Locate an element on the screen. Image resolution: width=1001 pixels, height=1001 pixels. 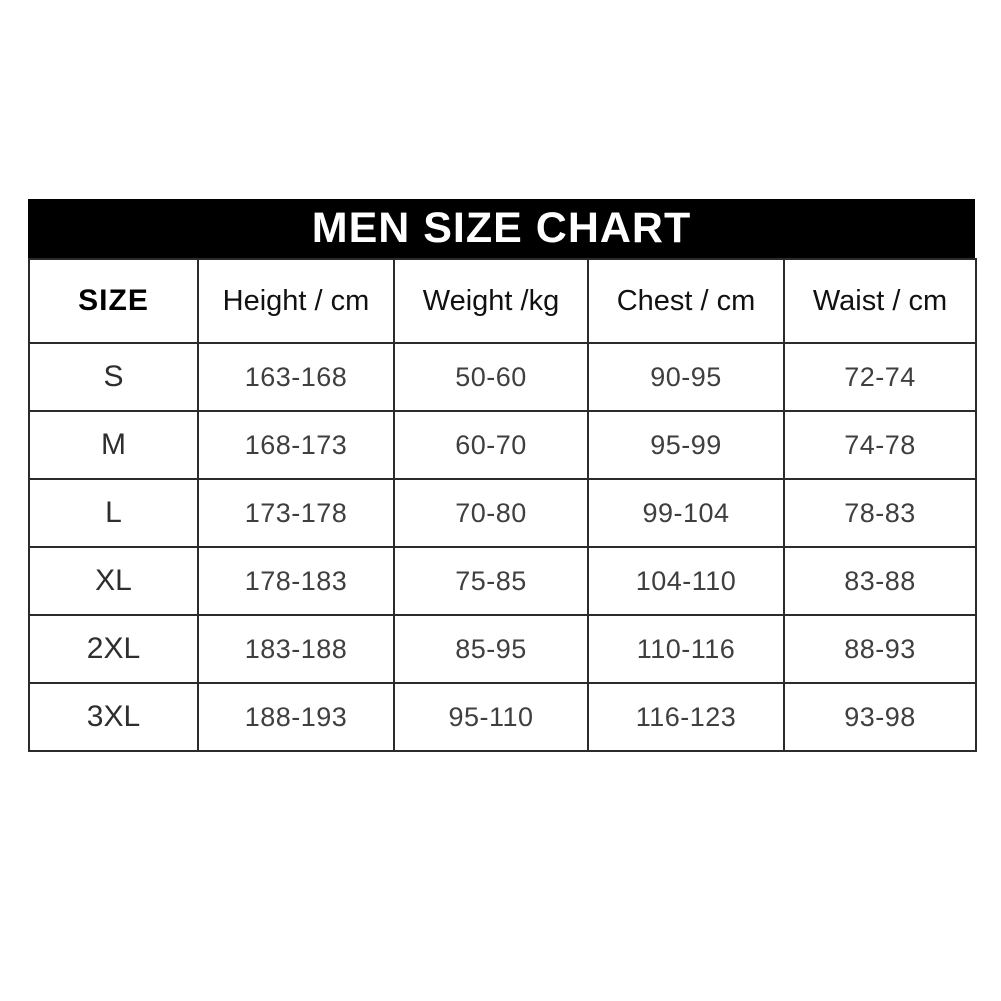
chart-title: MEN SIZE CHART is located at coordinates (501, 228).